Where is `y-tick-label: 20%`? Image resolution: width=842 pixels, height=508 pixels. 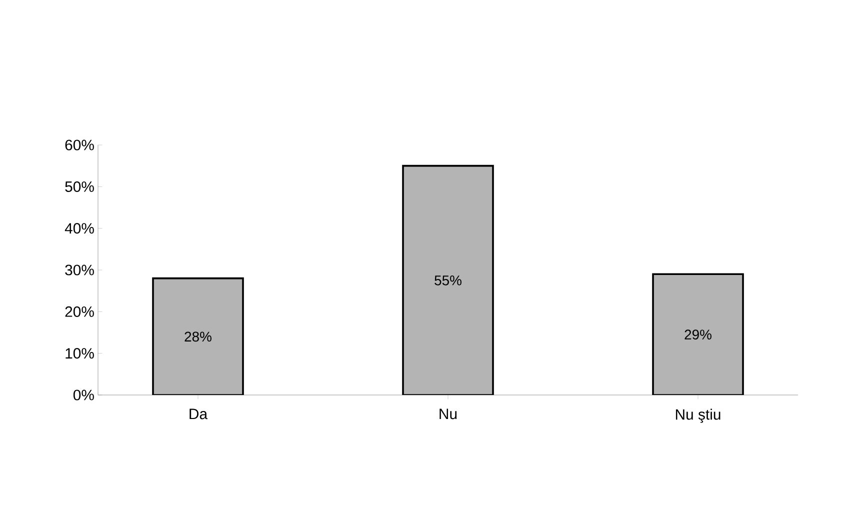 y-tick-label: 20% is located at coordinates (79, 311).